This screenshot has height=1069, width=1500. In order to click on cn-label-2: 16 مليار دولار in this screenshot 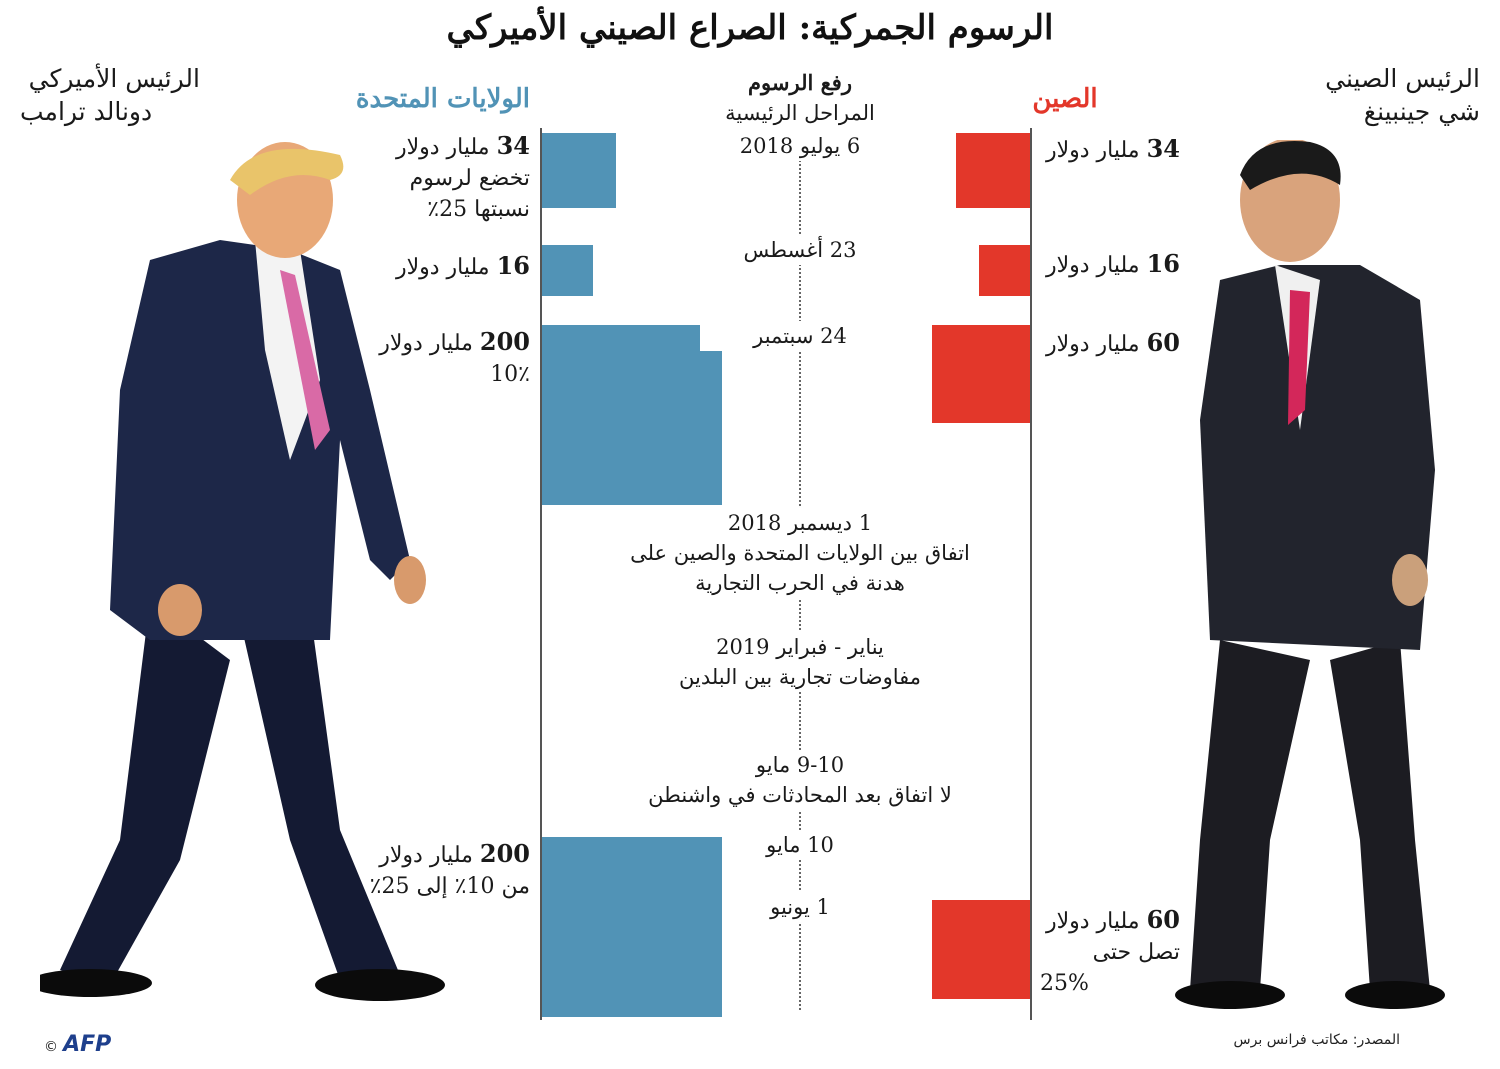, I will do `click(1110, 264)`.